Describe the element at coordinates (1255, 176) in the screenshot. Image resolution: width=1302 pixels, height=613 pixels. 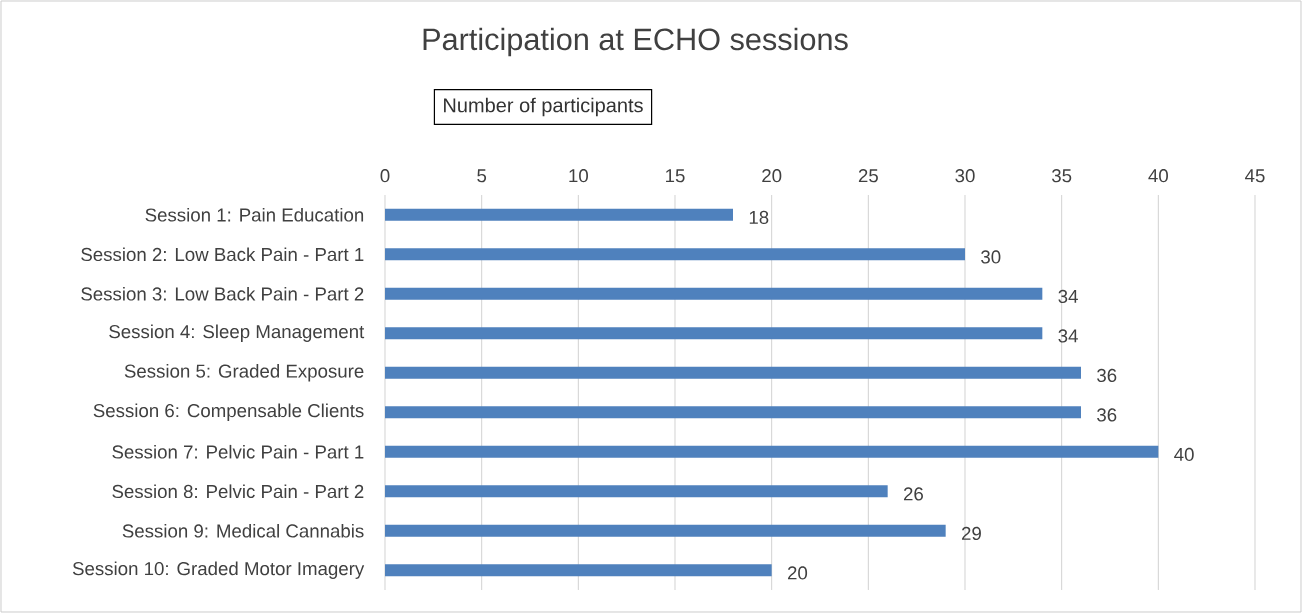
I see `x-tick-label: 45` at that location.